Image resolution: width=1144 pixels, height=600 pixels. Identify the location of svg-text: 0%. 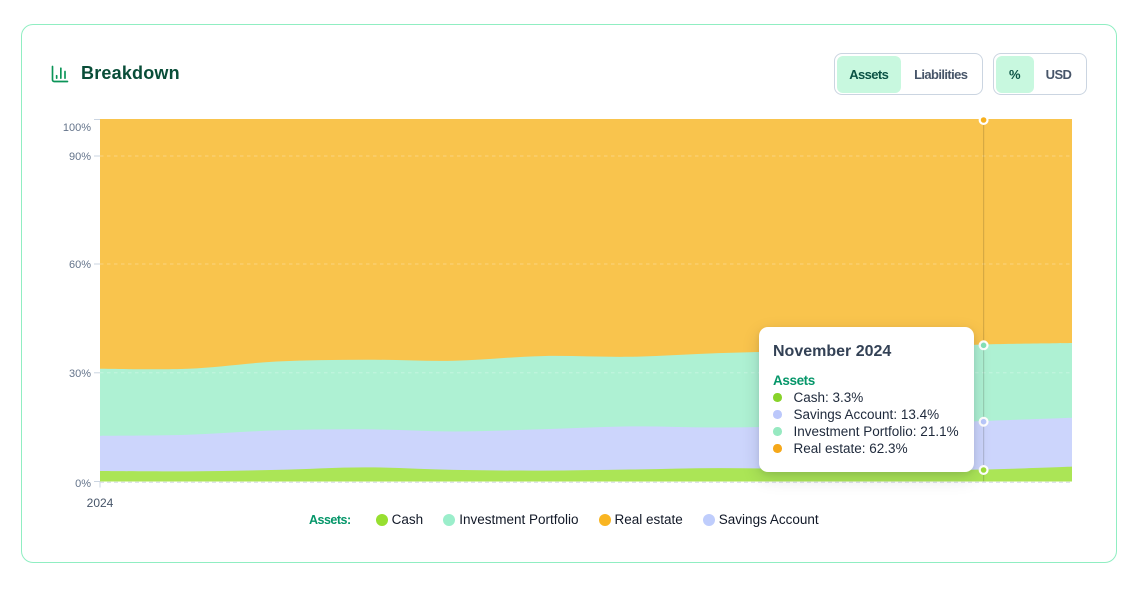
(83, 484).